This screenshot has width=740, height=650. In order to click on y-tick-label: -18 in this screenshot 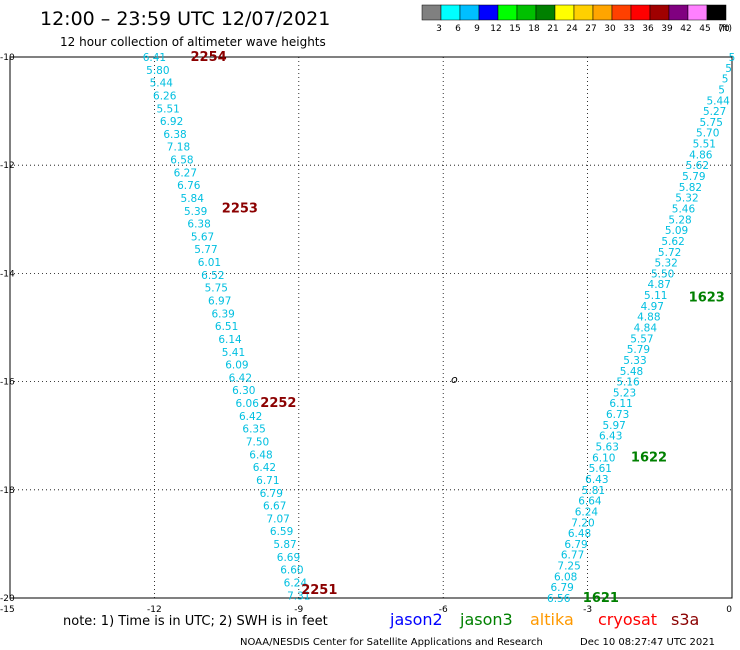, I will do `click(7, 491)`.